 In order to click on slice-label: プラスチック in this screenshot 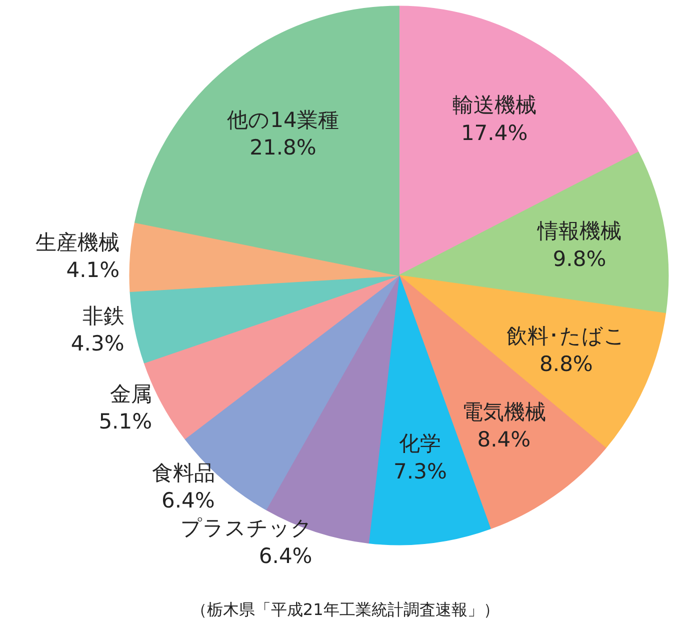, I will do `click(246, 528)`.